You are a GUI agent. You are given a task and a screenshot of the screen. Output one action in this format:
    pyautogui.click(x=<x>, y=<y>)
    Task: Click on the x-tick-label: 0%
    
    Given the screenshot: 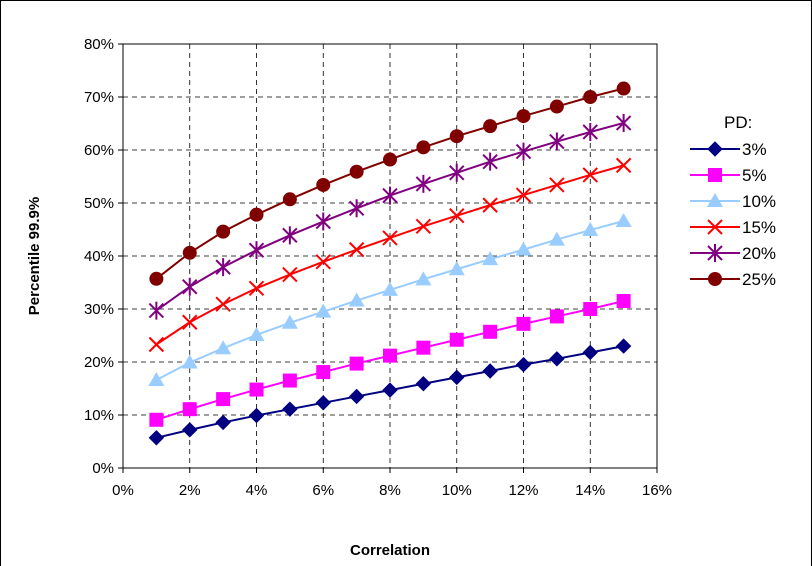 What is the action you would take?
    pyautogui.click(x=123, y=490)
    